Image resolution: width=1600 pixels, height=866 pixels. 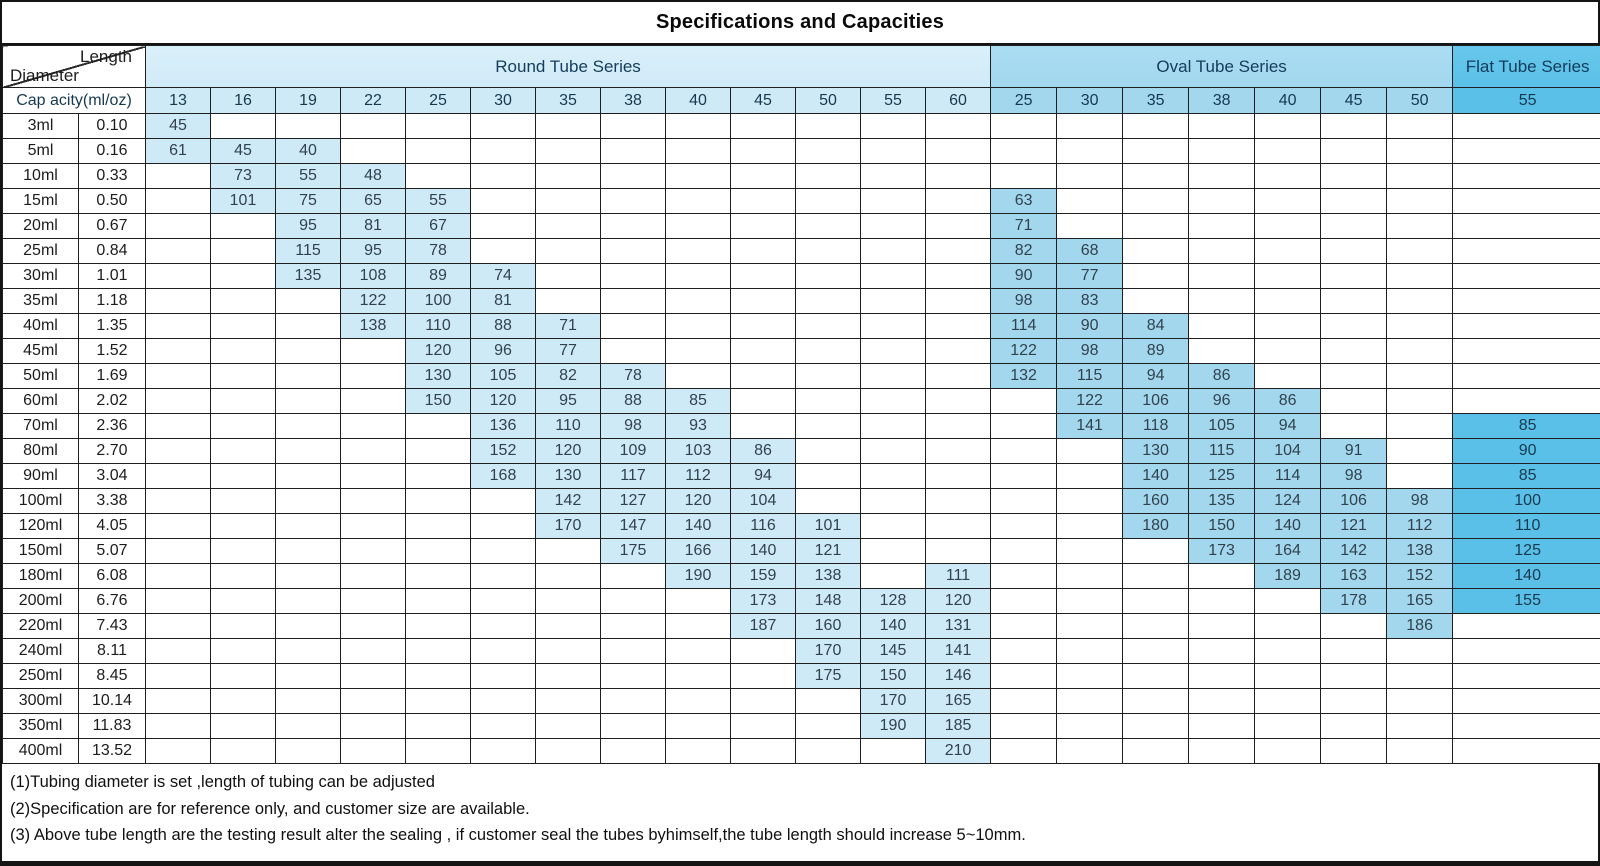 I want to click on length-cell-25ml-round22: 95, so click(x=373, y=251).